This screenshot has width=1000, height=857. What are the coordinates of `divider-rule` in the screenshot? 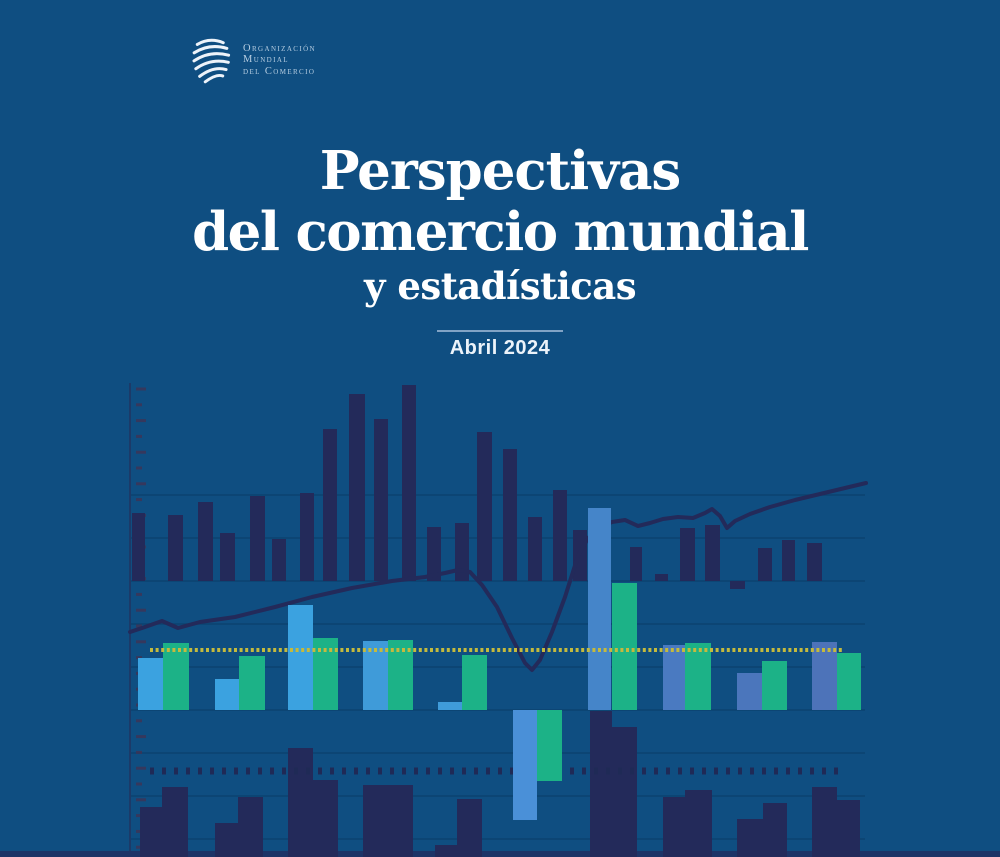 It's located at (500, 331).